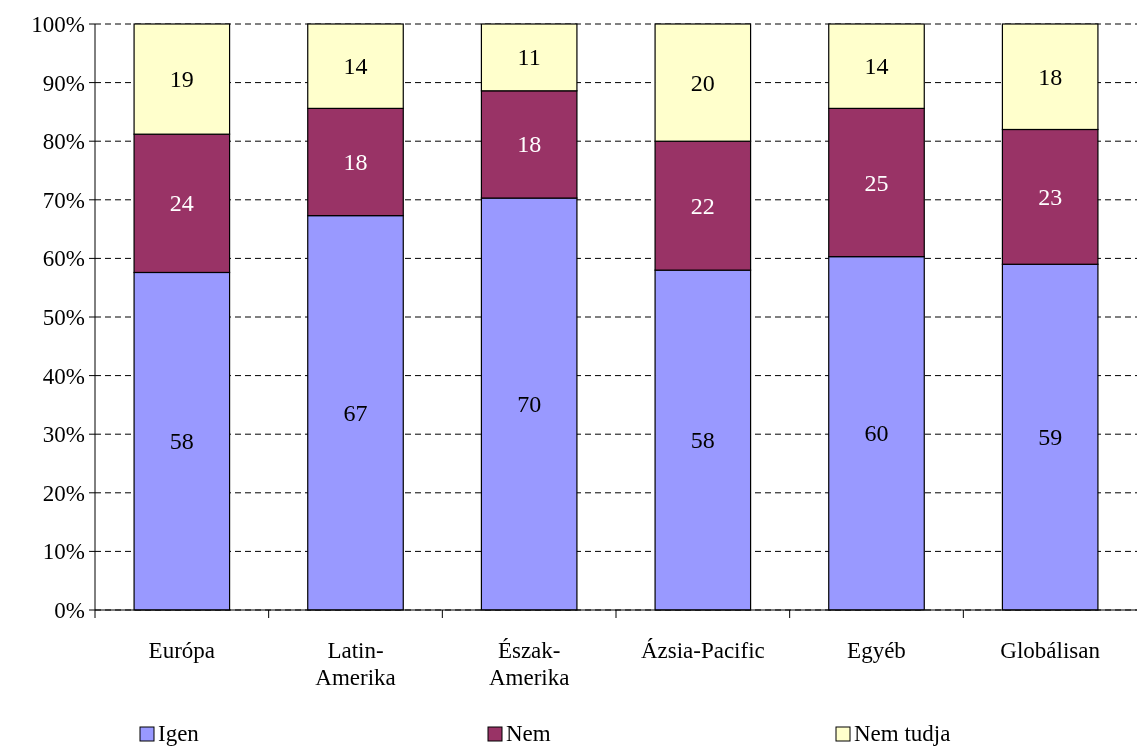  What do you see at coordinates (63, 435) in the screenshot?
I see `y-tick-label: 30%` at bounding box center [63, 435].